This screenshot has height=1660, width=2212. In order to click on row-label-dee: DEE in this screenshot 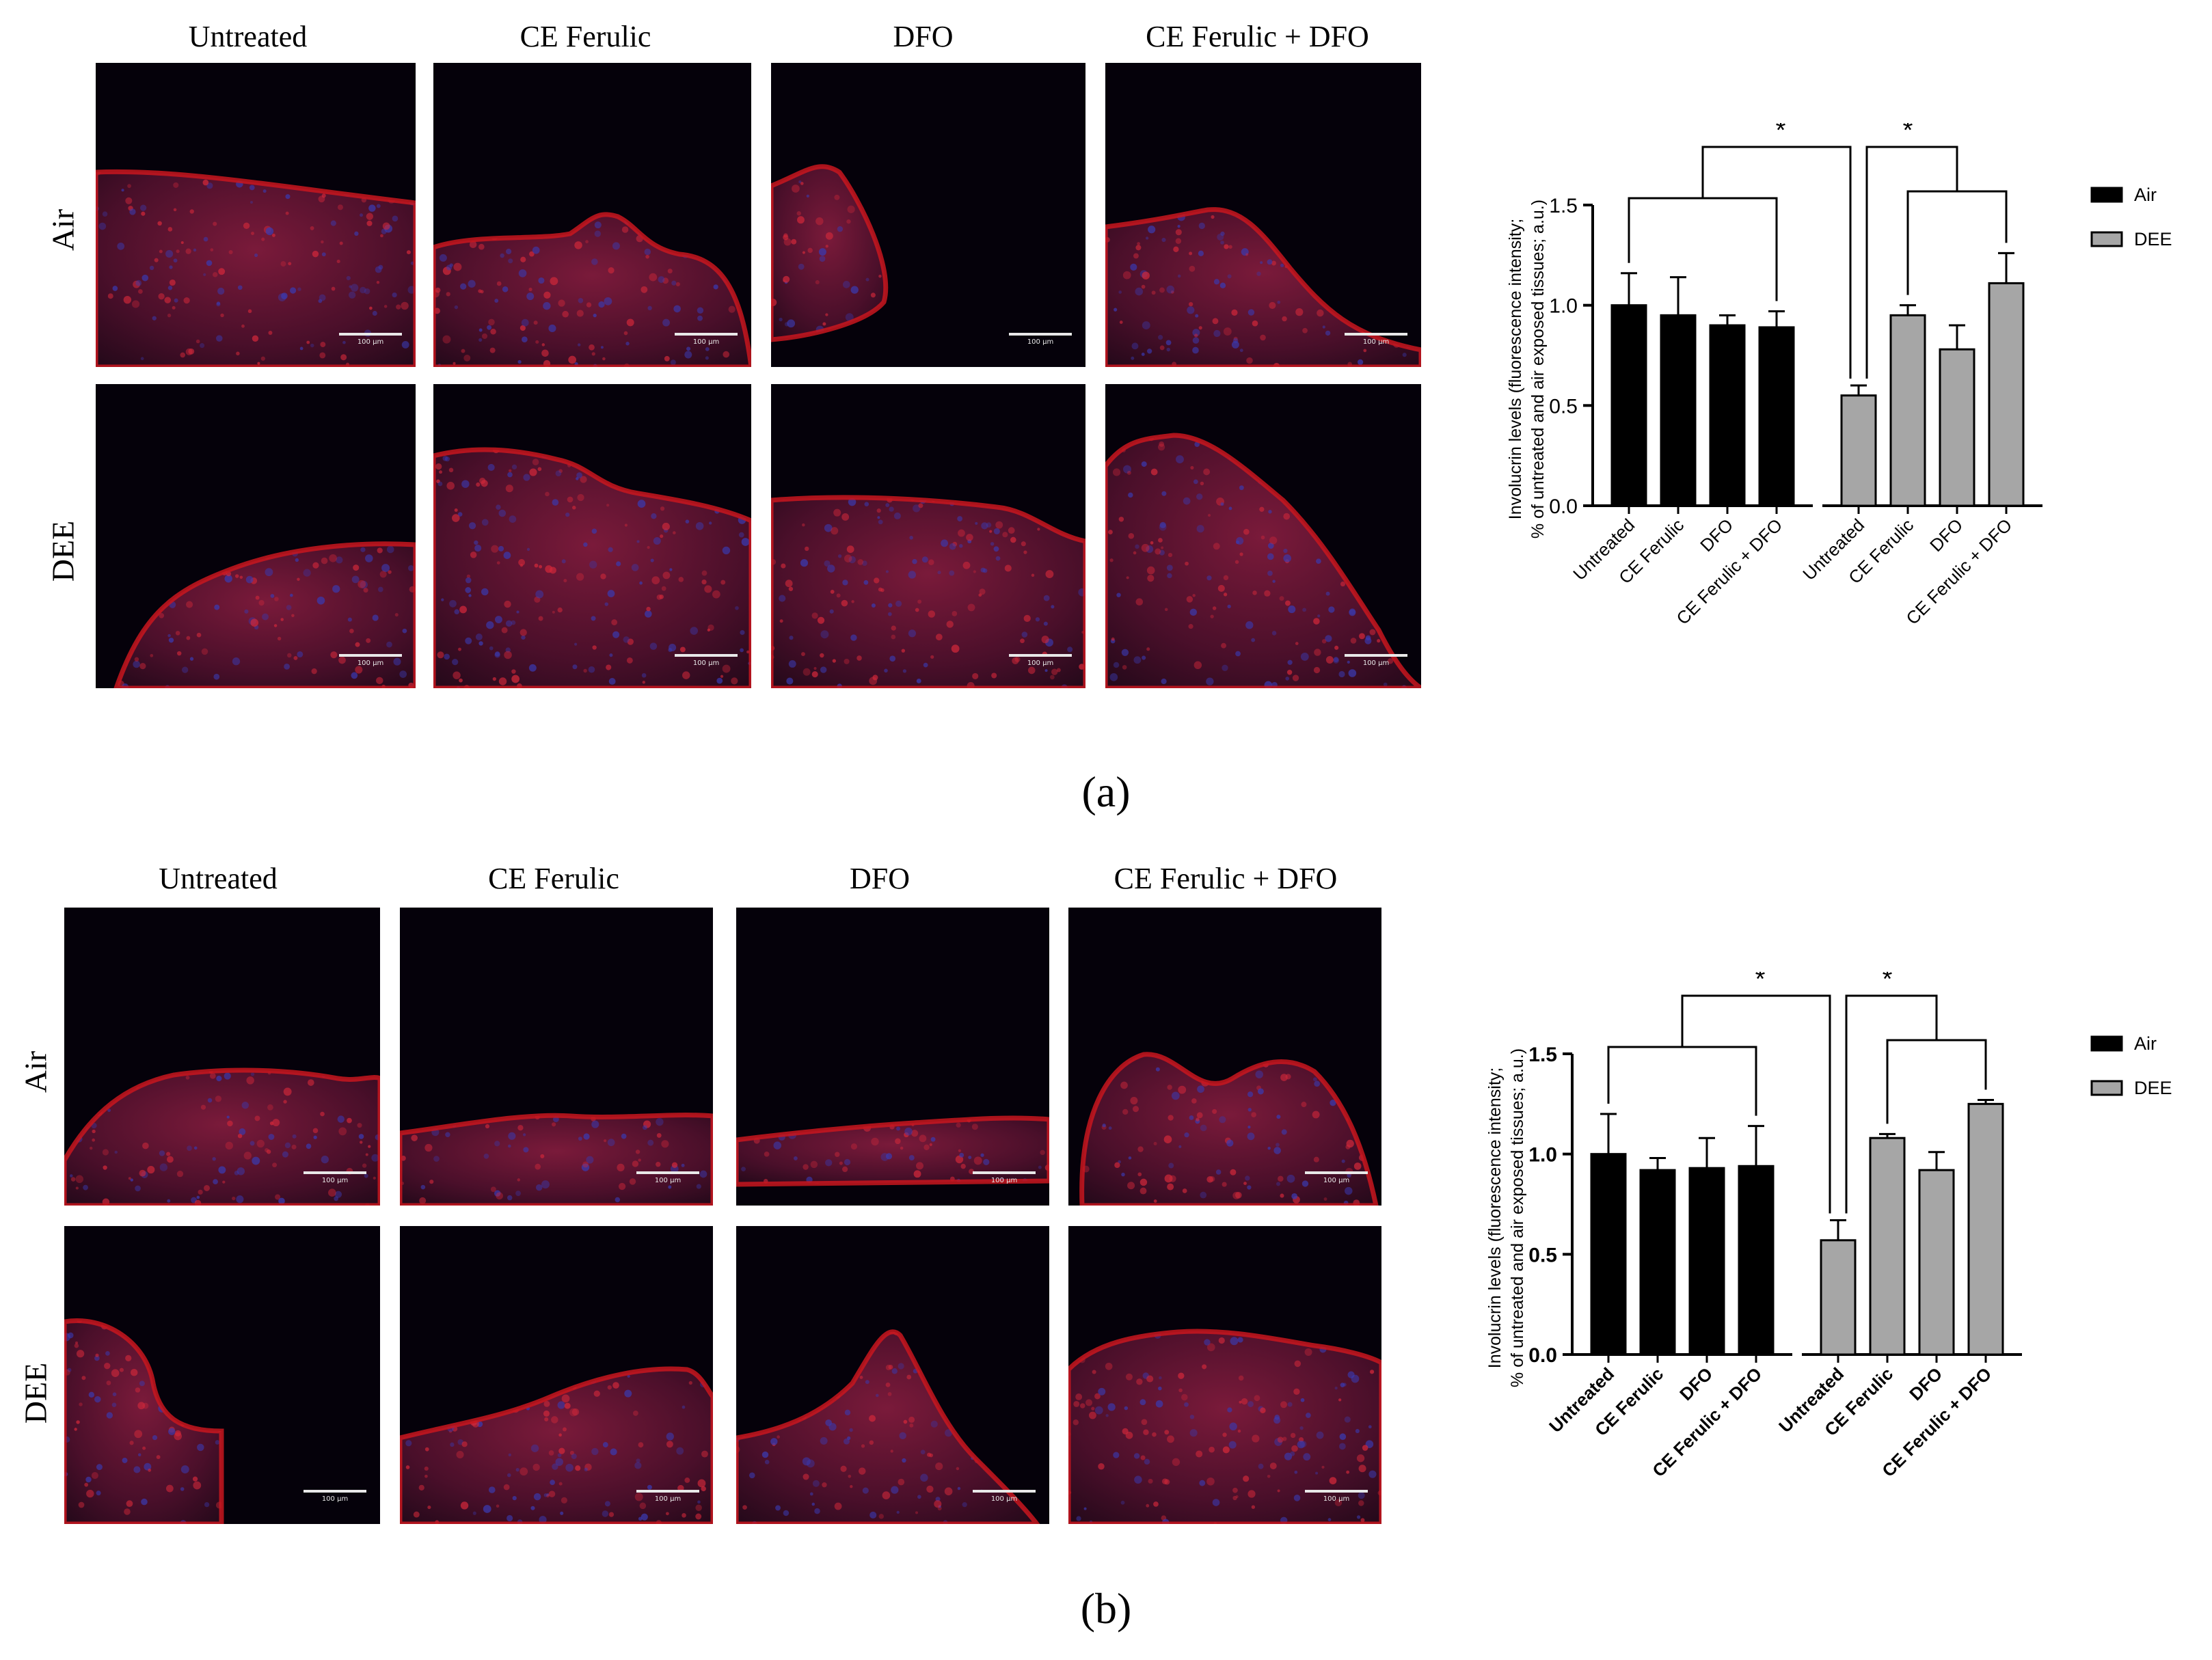, I will do `click(35, 1393)`.